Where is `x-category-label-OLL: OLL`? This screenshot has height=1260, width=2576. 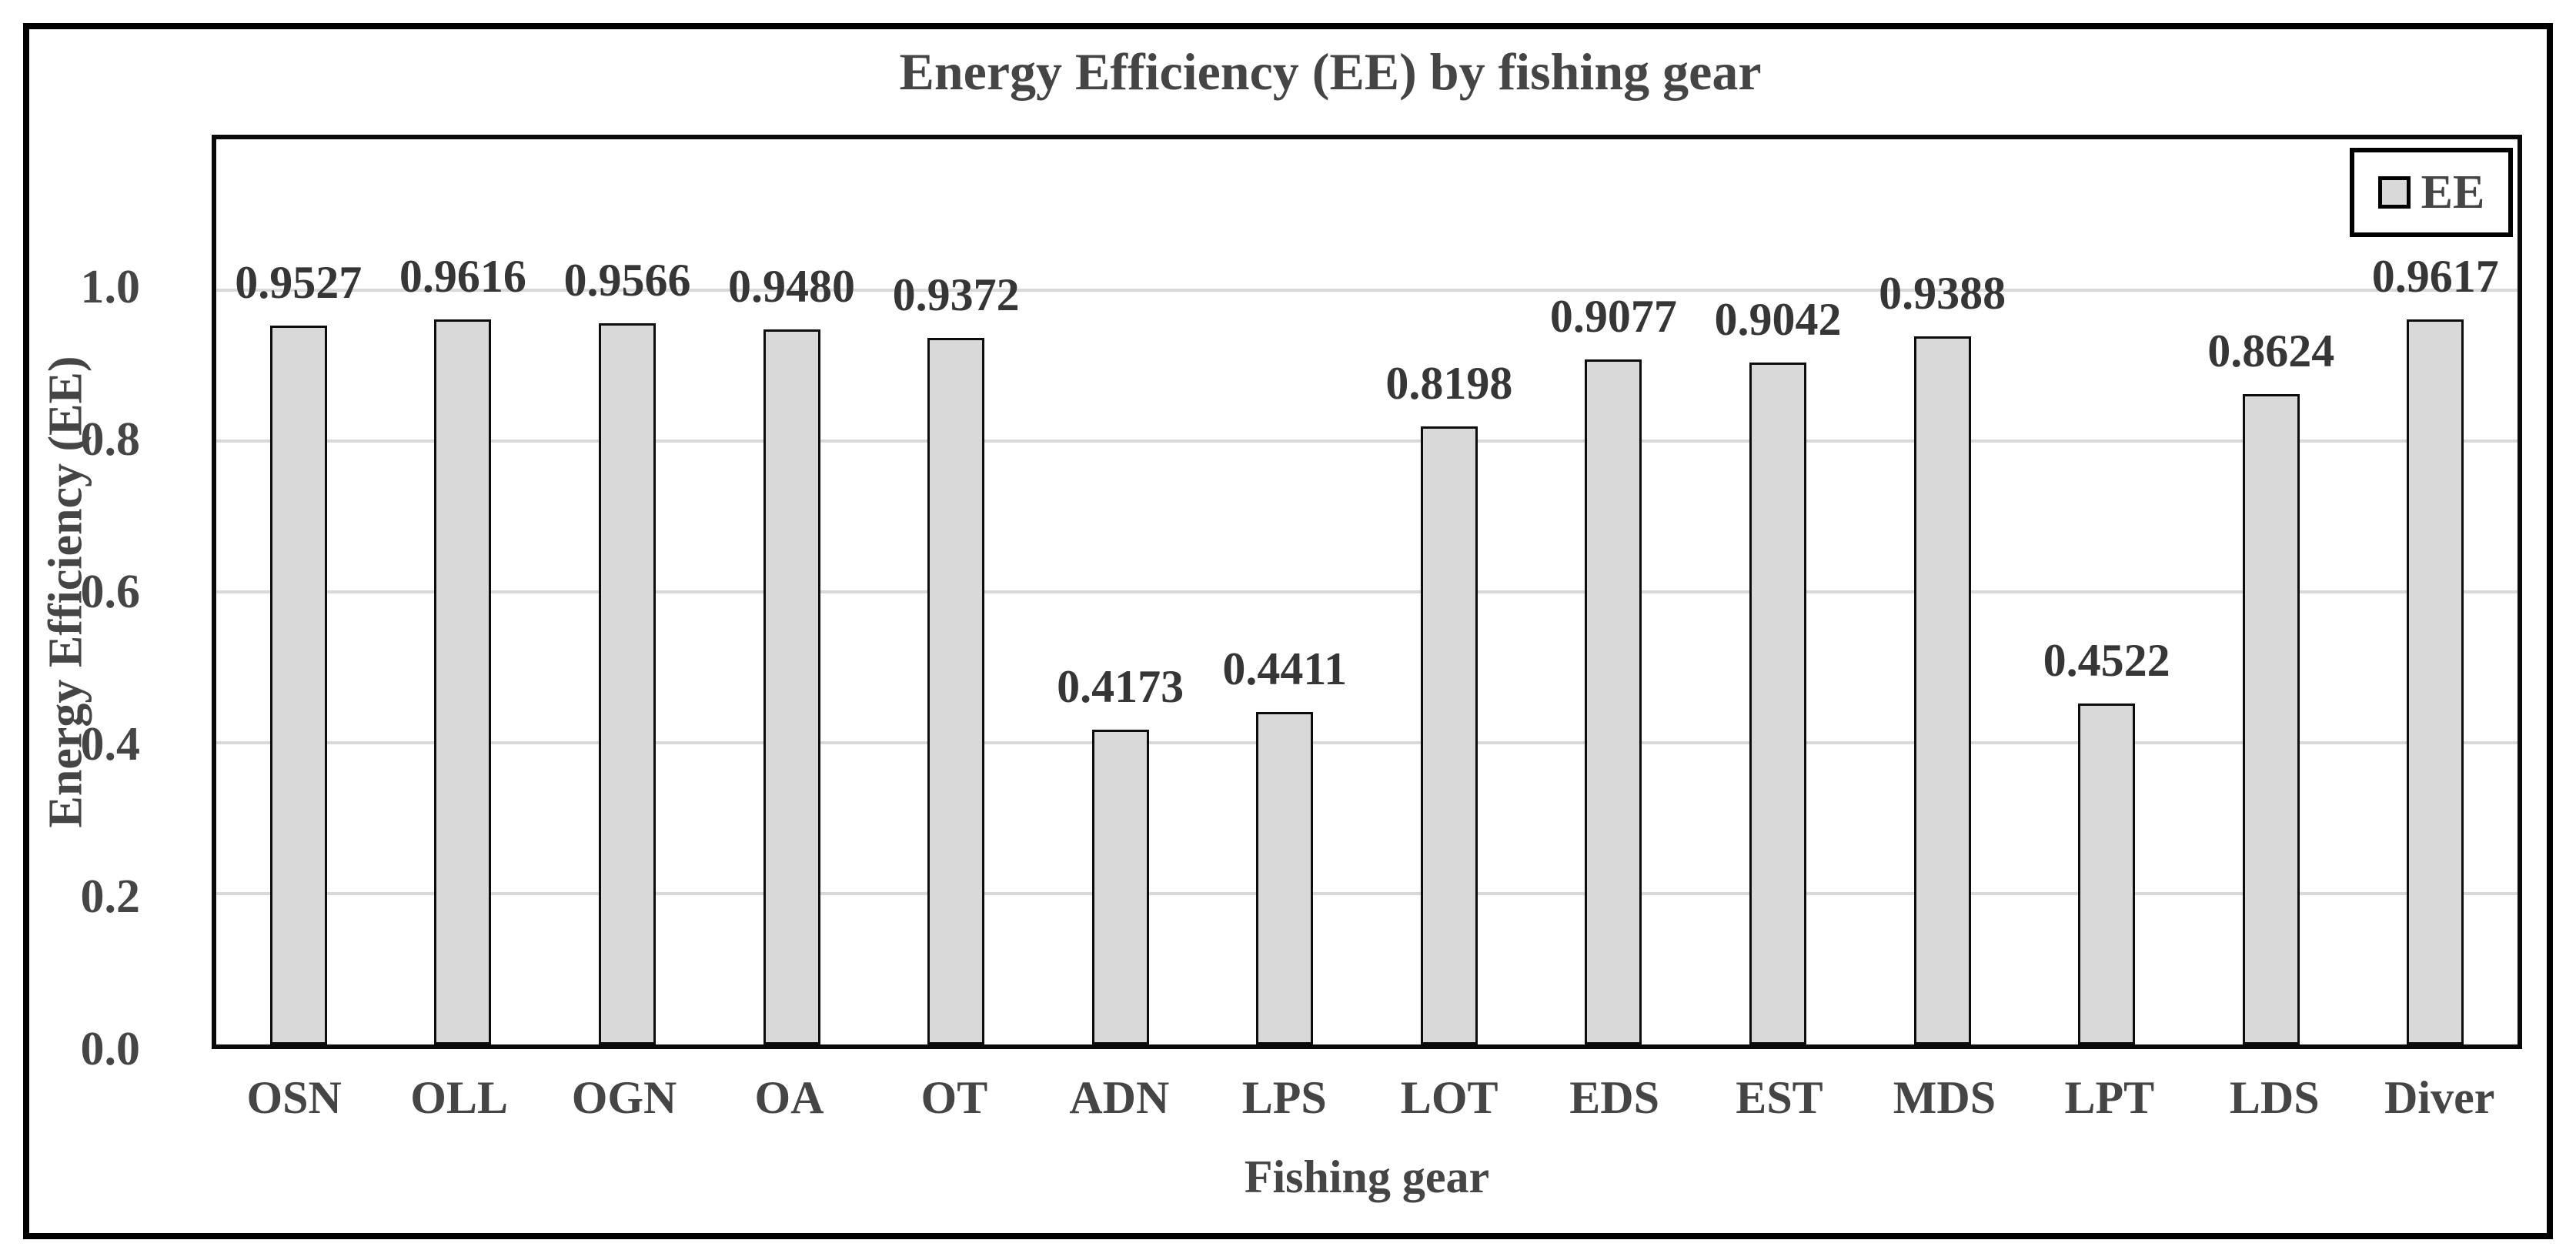 x-category-label-OLL: OLL is located at coordinates (459, 1097).